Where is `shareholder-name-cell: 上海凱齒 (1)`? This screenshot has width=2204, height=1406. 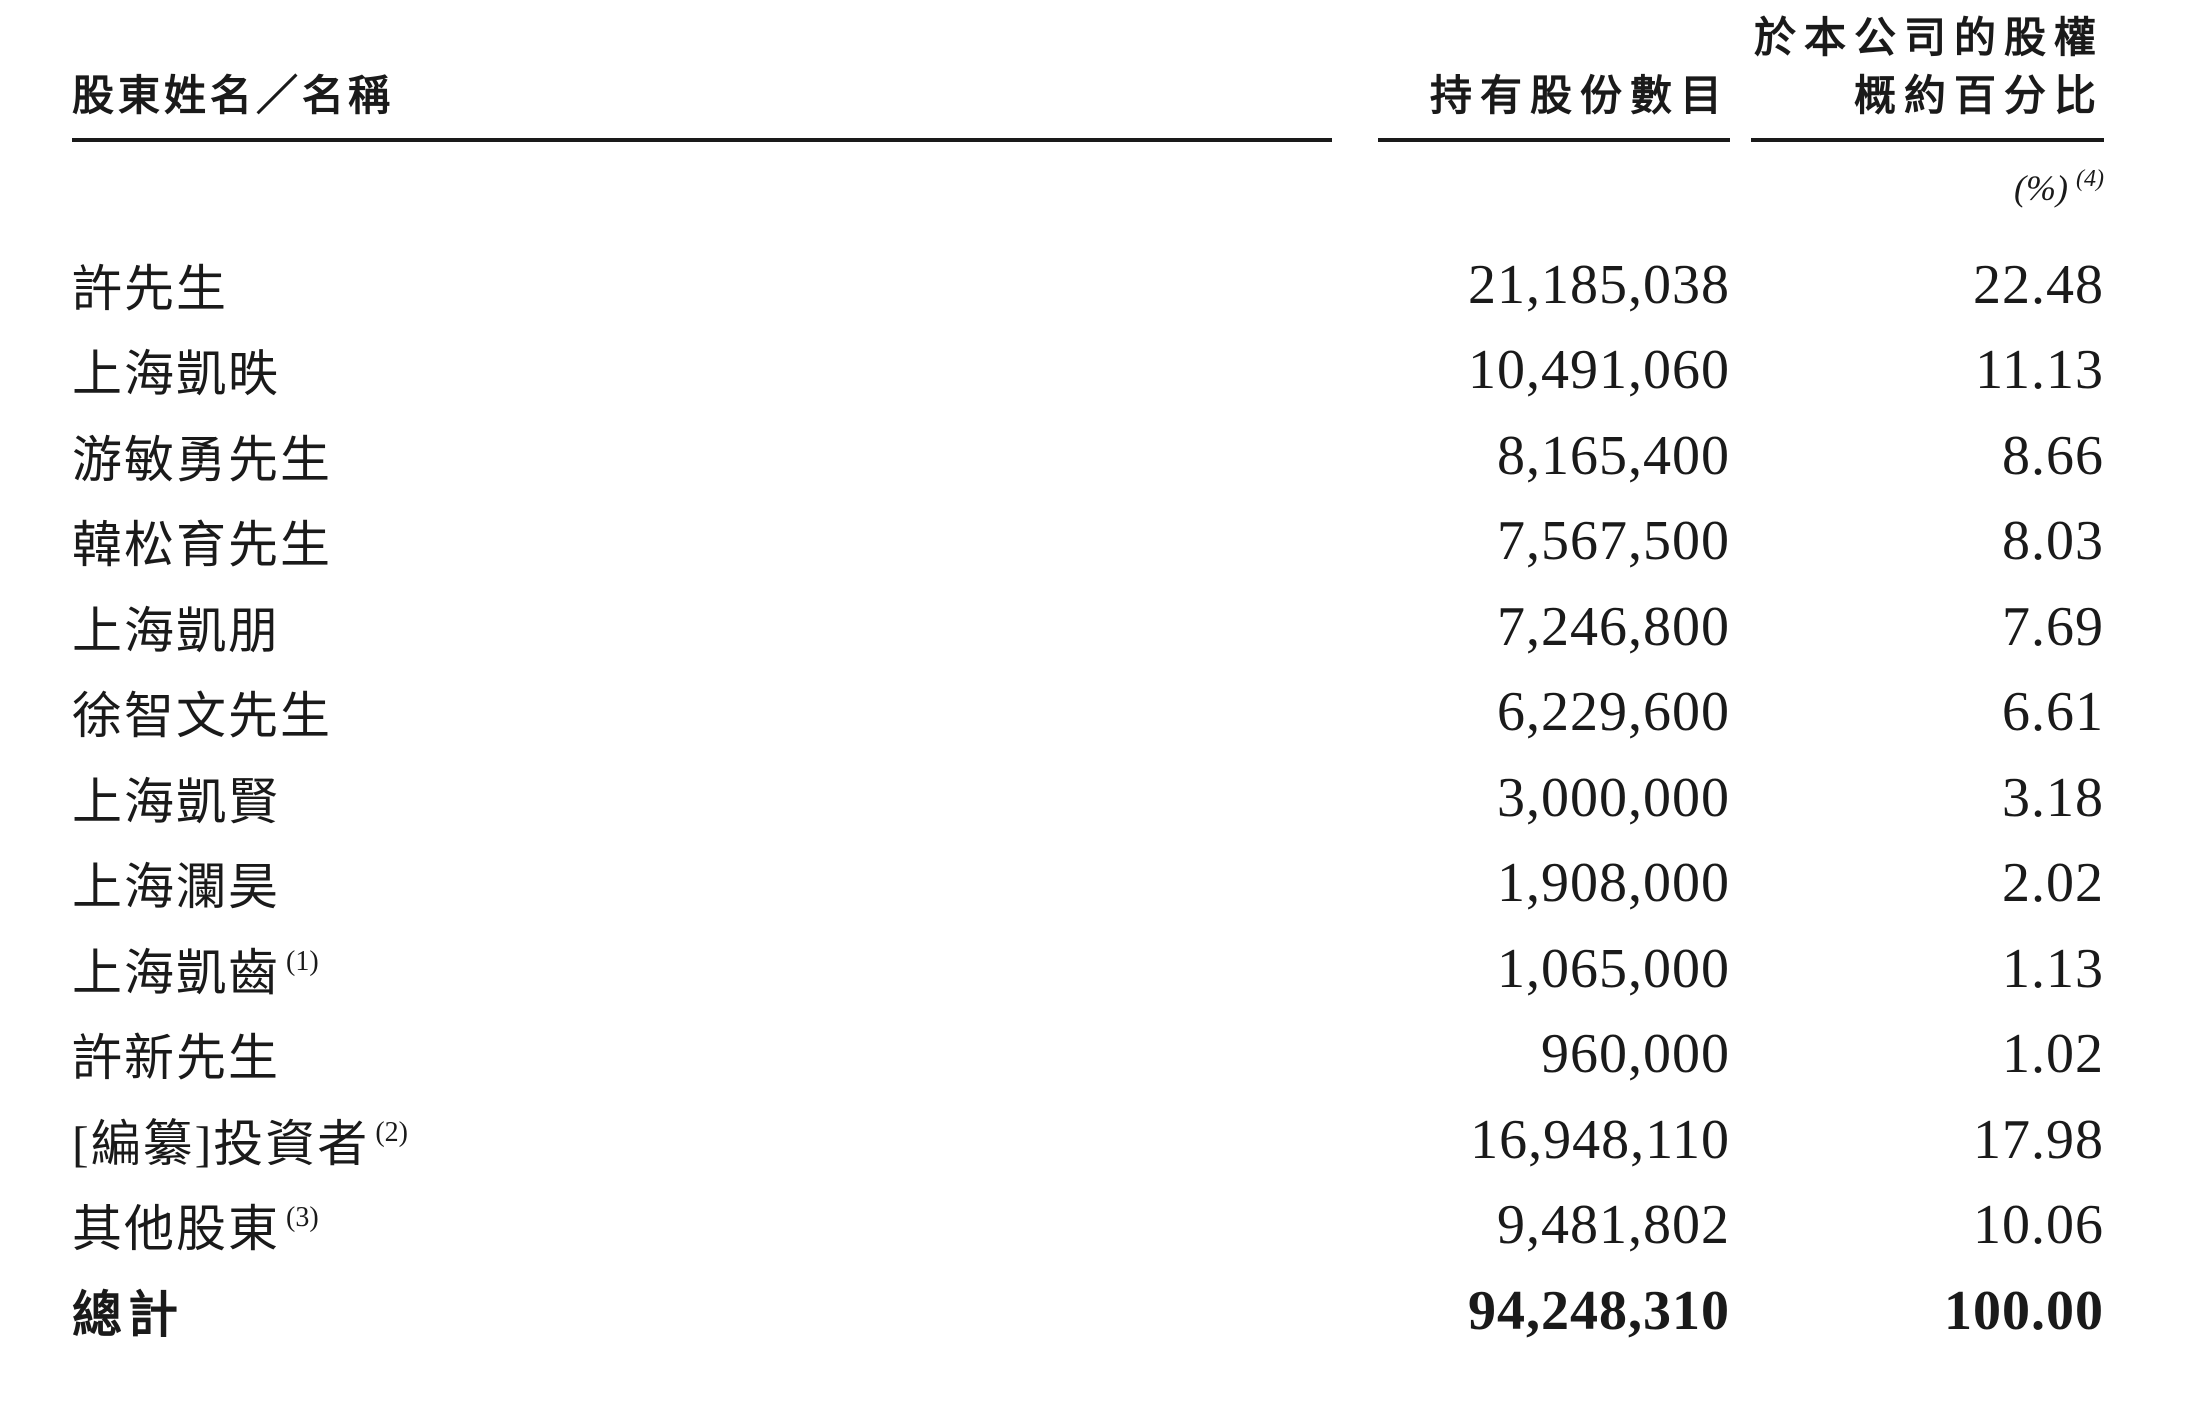 shareholder-name-cell: 上海凱齒 (1) is located at coordinates (702, 969).